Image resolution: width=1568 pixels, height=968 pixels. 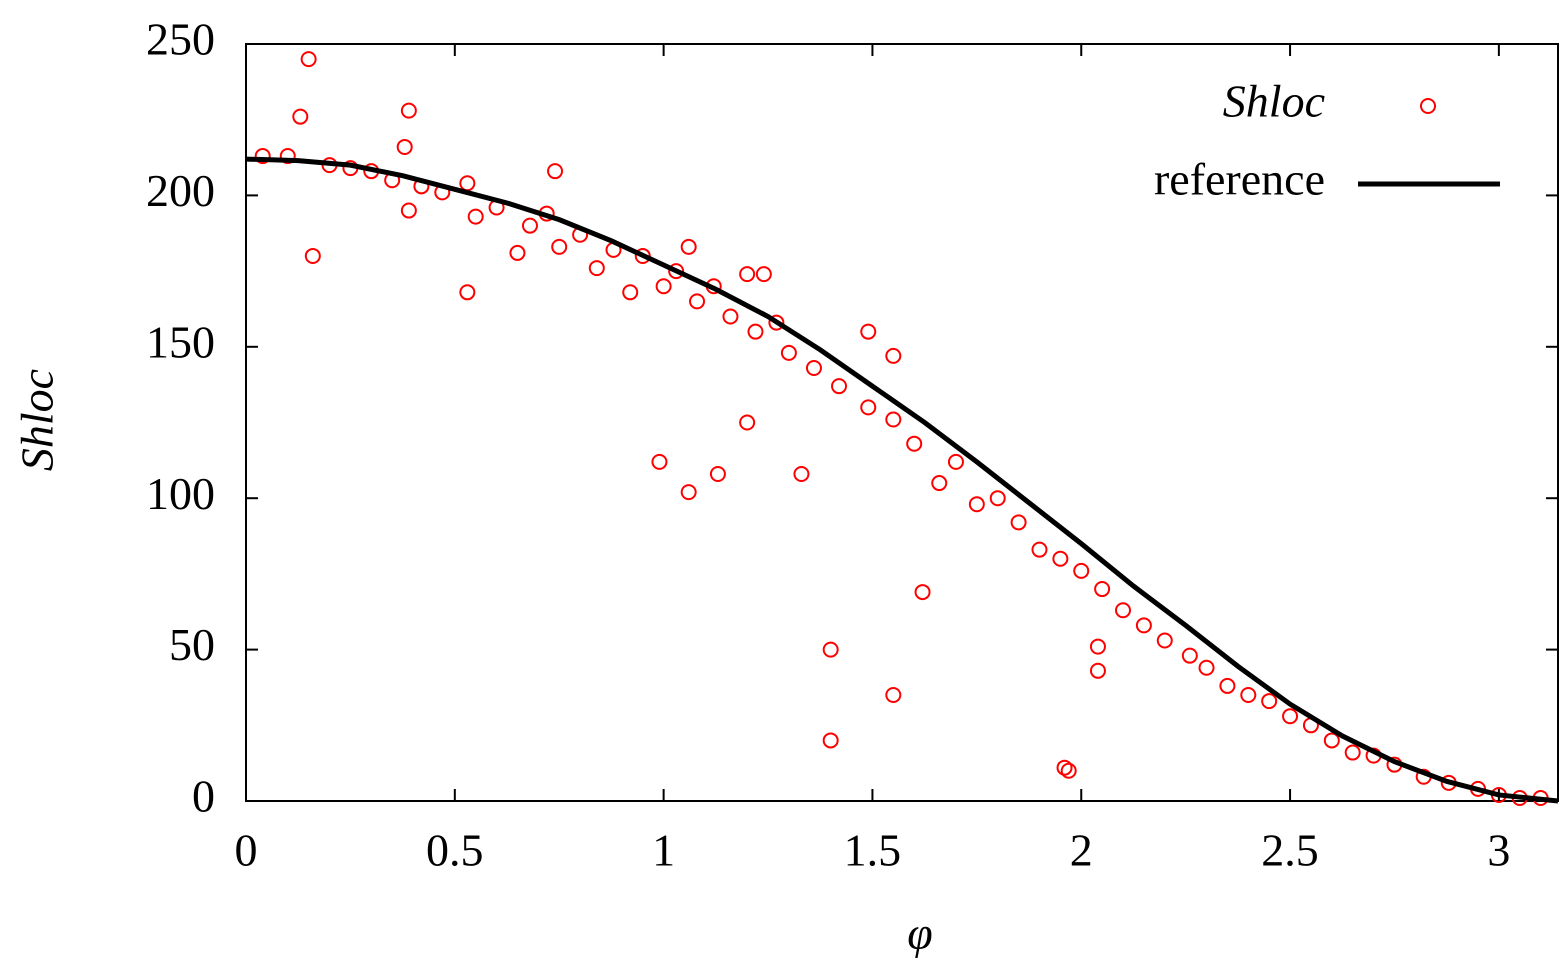 What do you see at coordinates (246, 850) in the screenshot?
I see `x-tick-label: 0` at bounding box center [246, 850].